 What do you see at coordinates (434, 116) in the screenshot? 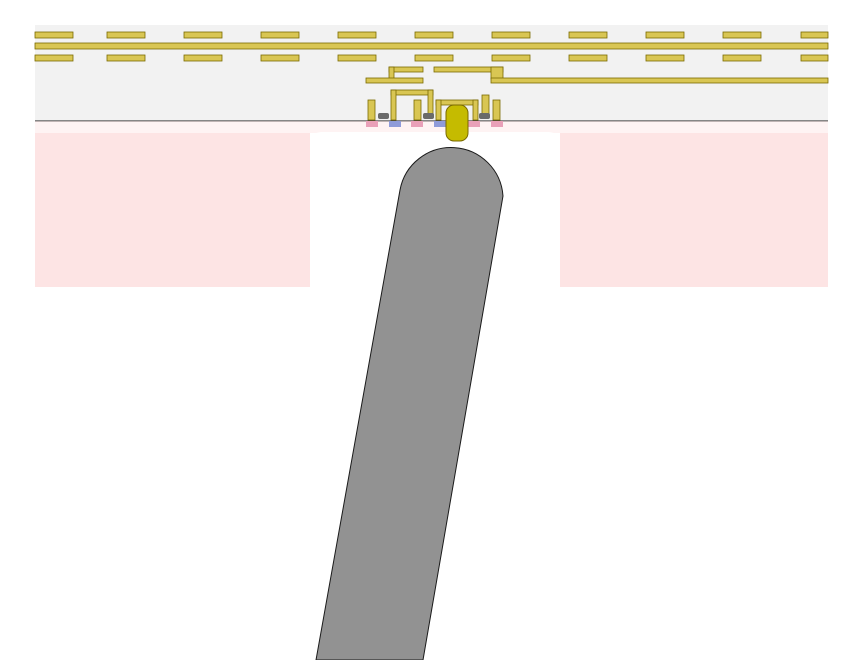
I see `small-contacts` at bounding box center [434, 116].